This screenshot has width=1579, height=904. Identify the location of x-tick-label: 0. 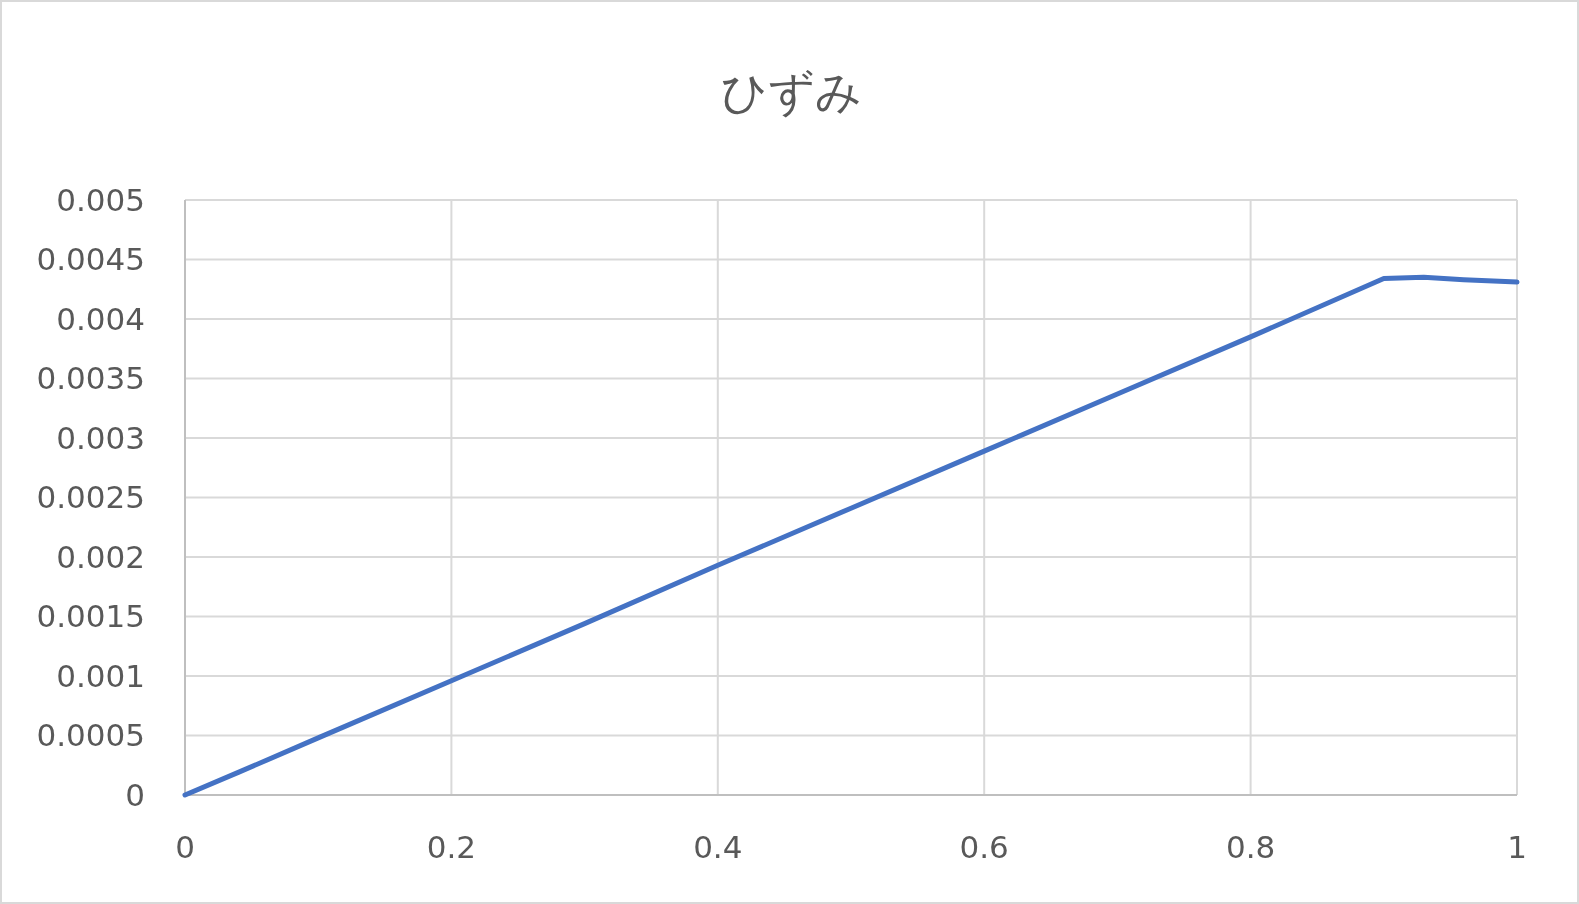
(185, 846).